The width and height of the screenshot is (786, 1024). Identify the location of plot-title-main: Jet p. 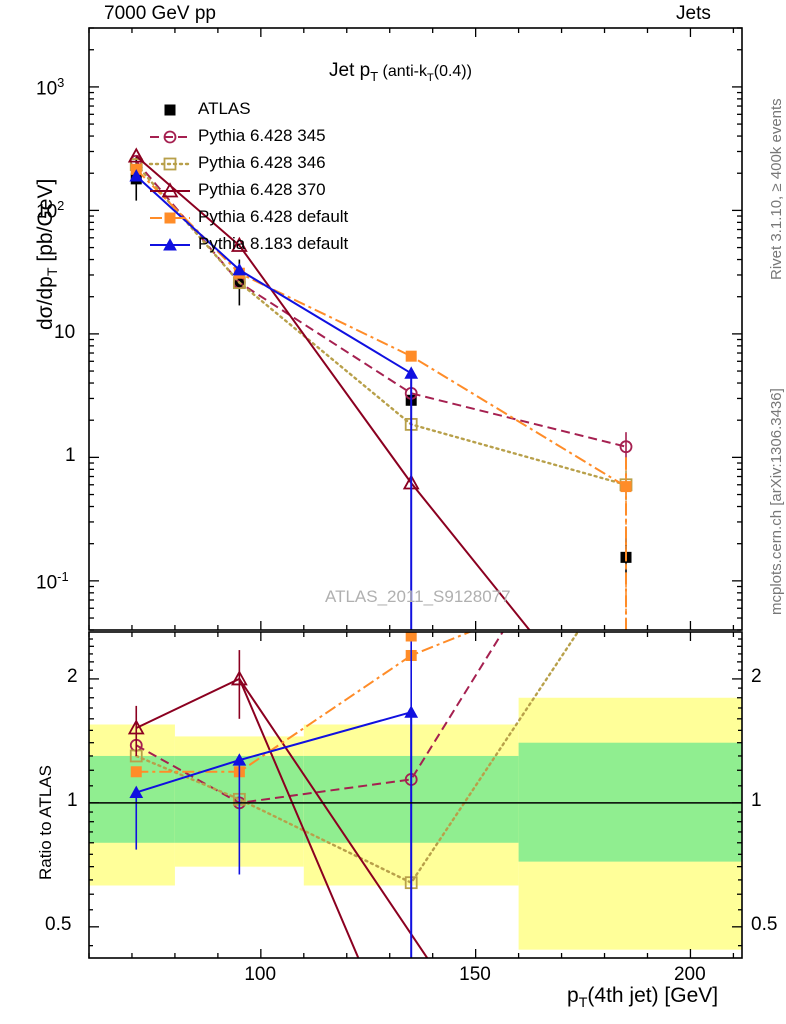
(350, 70).